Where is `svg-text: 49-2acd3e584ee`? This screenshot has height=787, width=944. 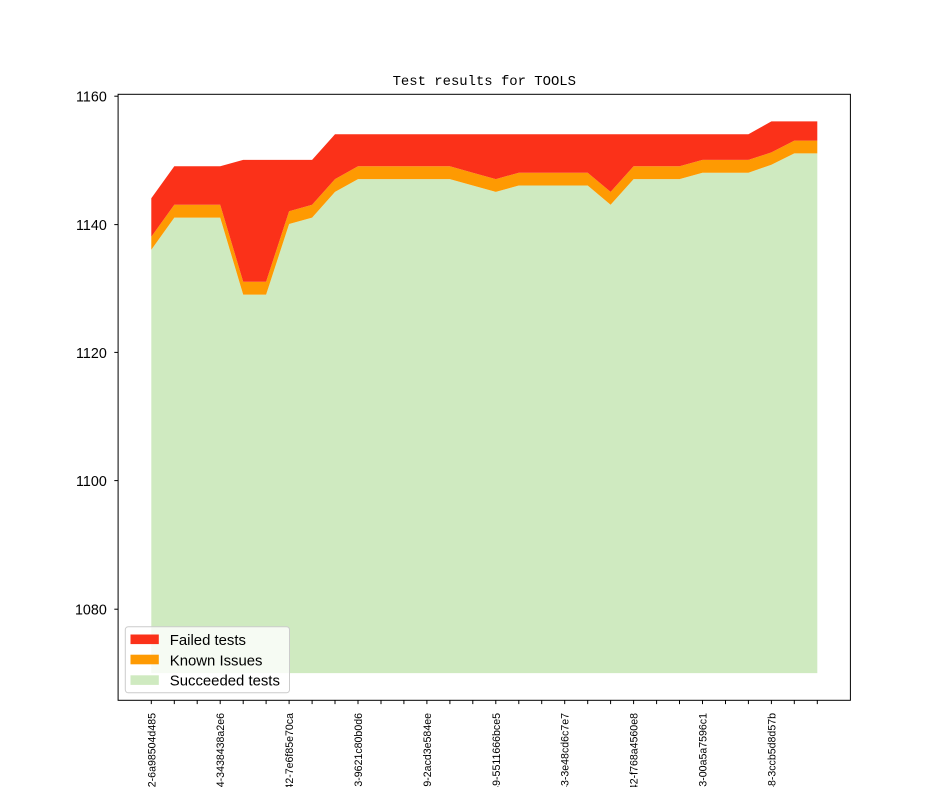
svg-text: 49-2acd3e584ee is located at coordinates (428, 750).